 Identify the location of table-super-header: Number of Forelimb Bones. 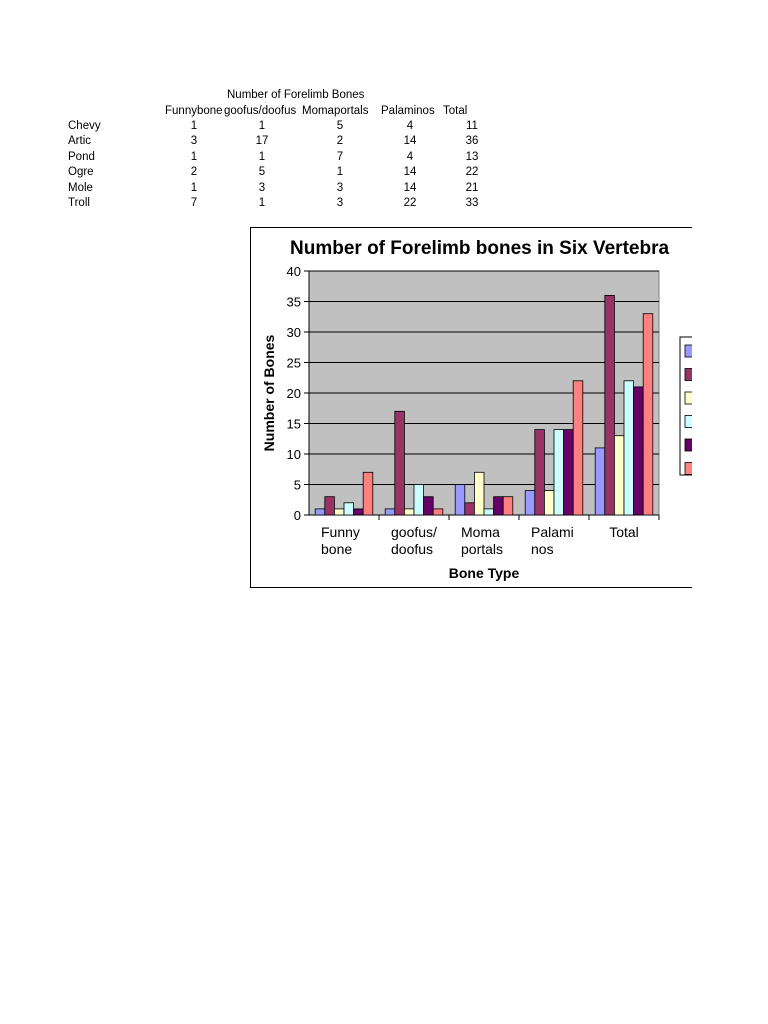
(296, 95).